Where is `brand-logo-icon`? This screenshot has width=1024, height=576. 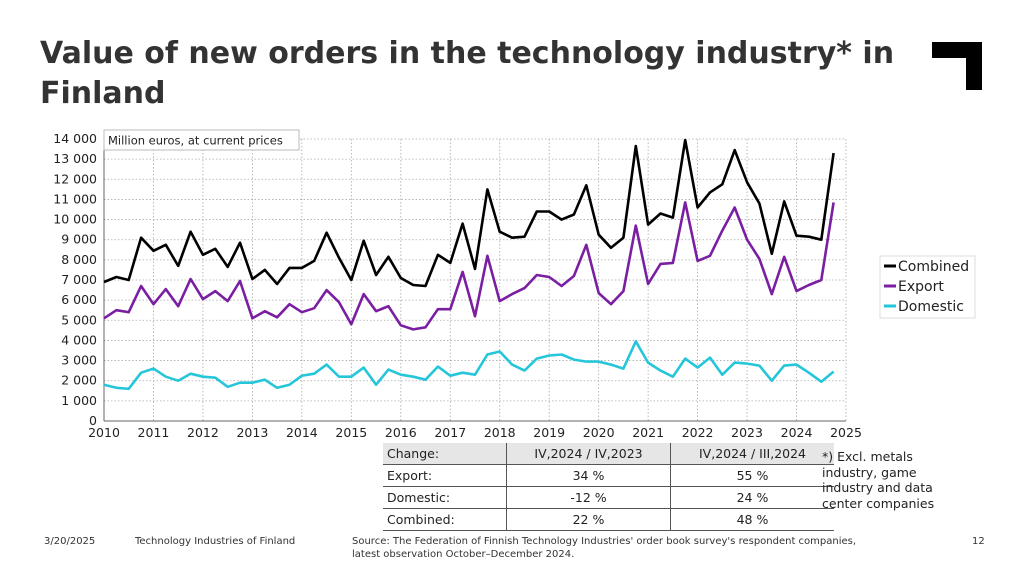
brand-logo-icon is located at coordinates (957, 66).